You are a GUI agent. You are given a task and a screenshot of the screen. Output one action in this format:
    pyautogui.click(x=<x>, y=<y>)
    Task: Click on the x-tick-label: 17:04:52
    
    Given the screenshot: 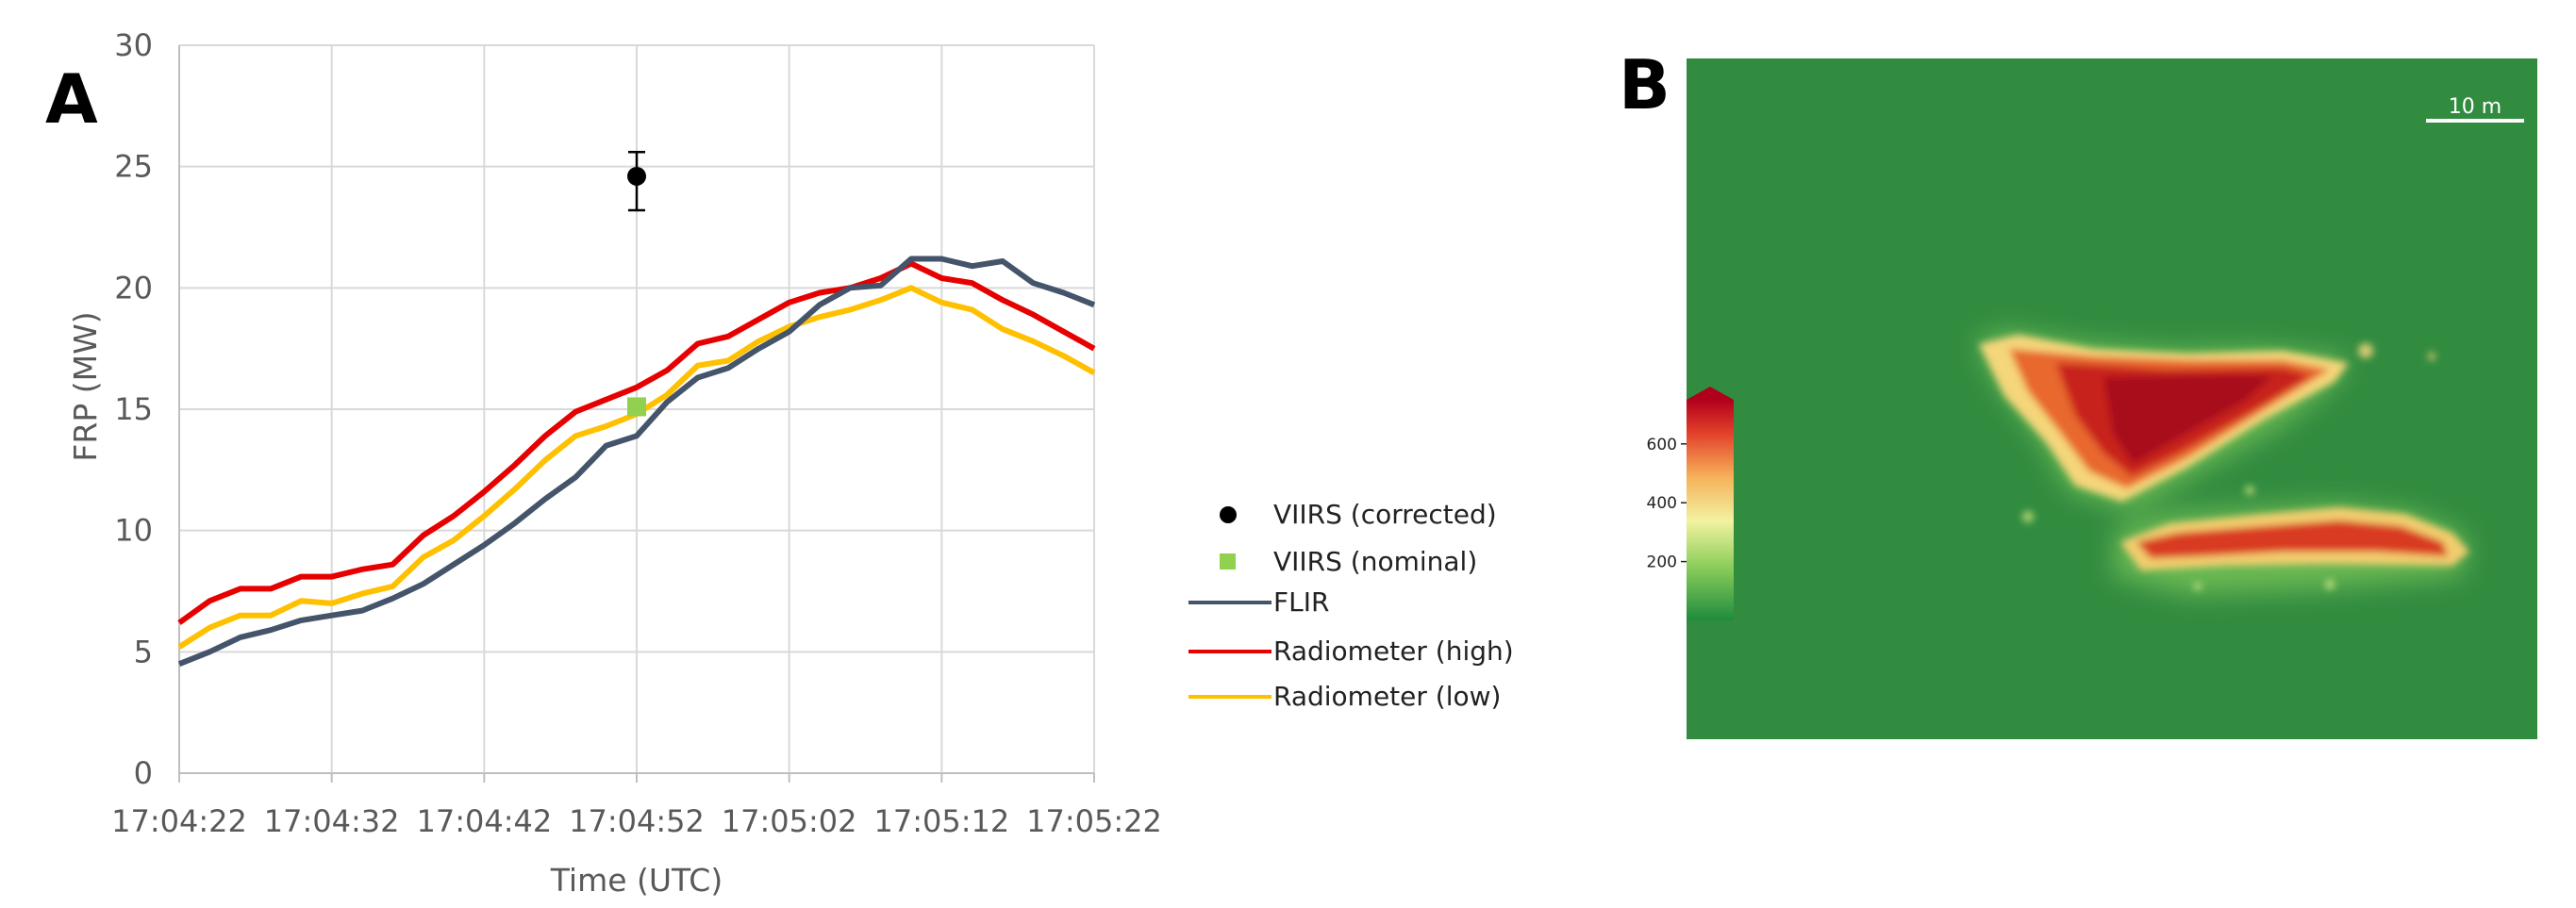 What is the action you would take?
    pyautogui.click(x=637, y=821)
    